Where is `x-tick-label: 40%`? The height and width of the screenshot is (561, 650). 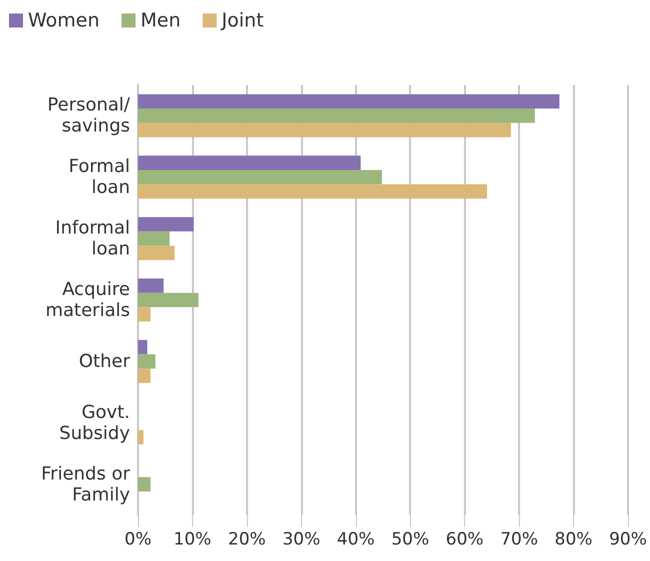
x-tick-label: 40% is located at coordinates (355, 540).